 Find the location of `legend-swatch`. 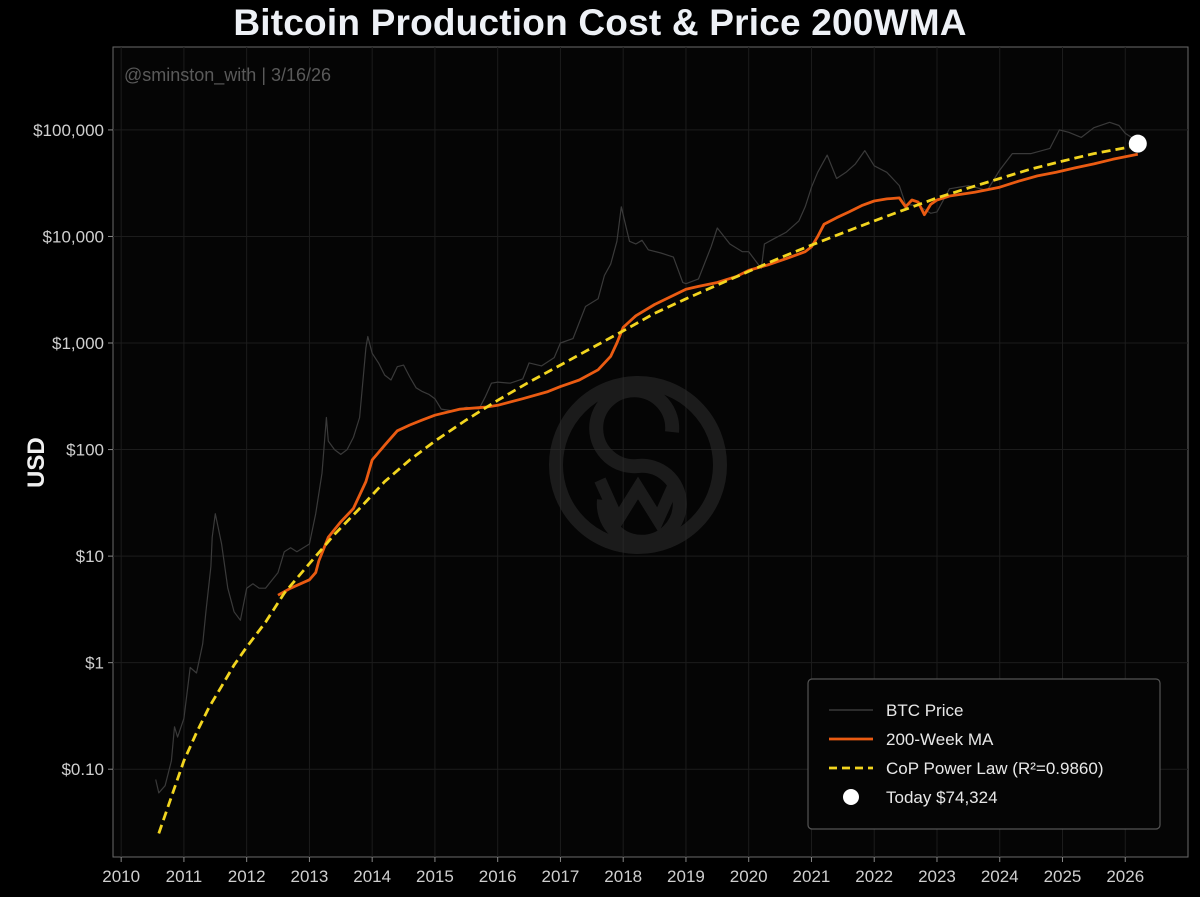

legend-swatch is located at coordinates (851, 797).